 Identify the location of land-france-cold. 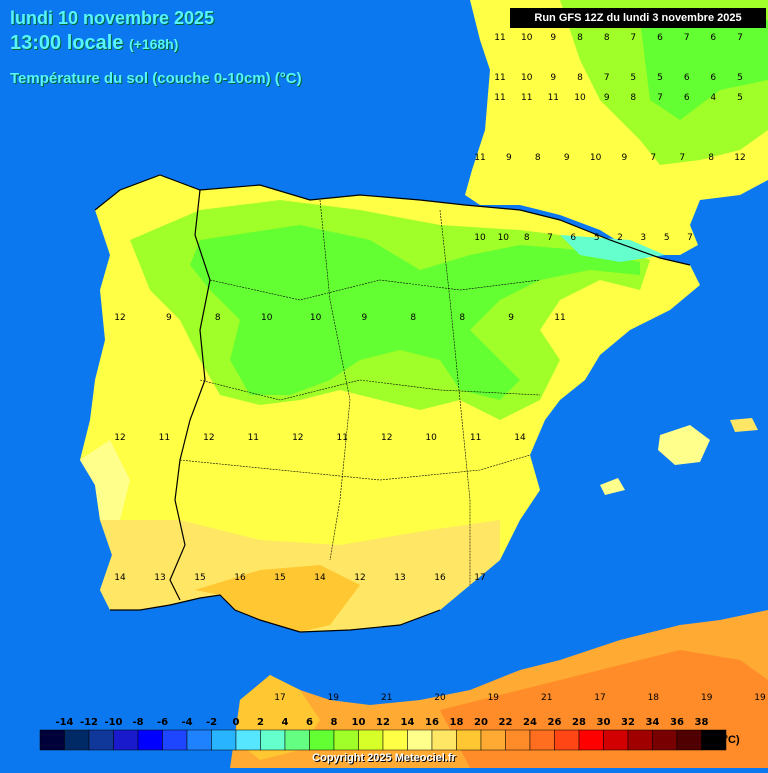
(704, 70).